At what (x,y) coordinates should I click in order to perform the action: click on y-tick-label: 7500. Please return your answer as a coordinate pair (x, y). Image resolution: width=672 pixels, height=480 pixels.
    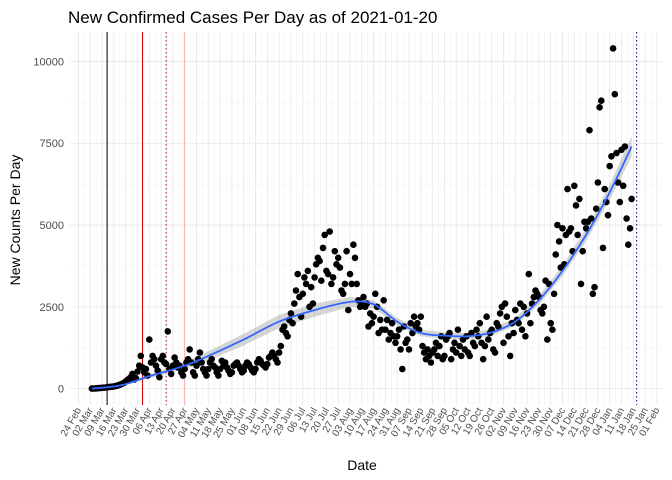
    Looking at the image, I should click on (52, 144).